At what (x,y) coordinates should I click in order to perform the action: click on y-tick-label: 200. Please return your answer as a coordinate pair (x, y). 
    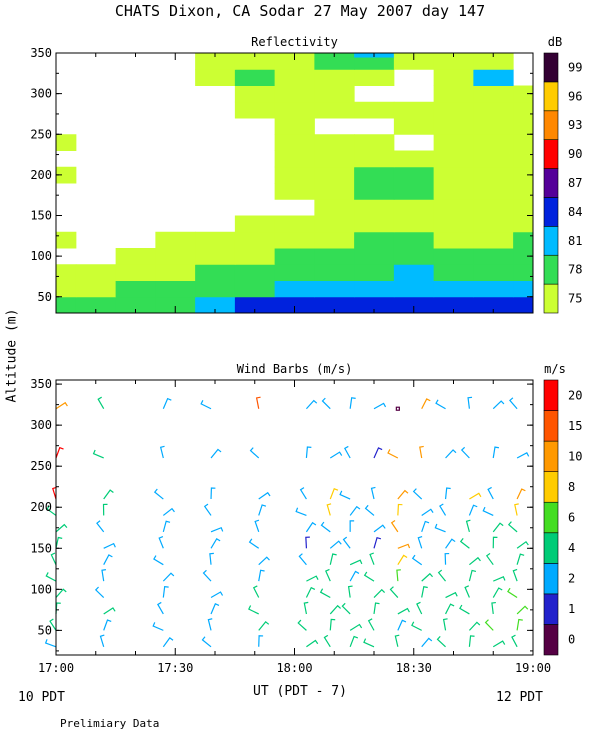
    Looking at the image, I should click on (41, 507).